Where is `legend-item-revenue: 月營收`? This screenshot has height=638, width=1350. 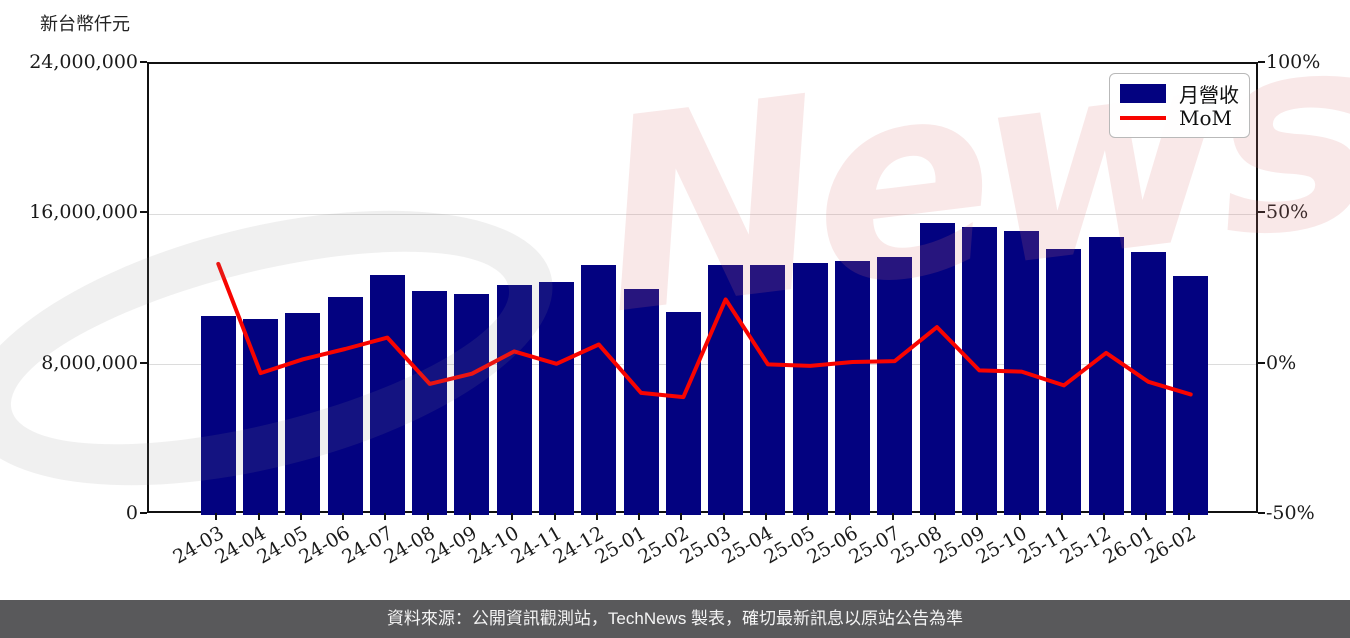
legend-item-revenue: 月營收 is located at coordinates (1179, 94).